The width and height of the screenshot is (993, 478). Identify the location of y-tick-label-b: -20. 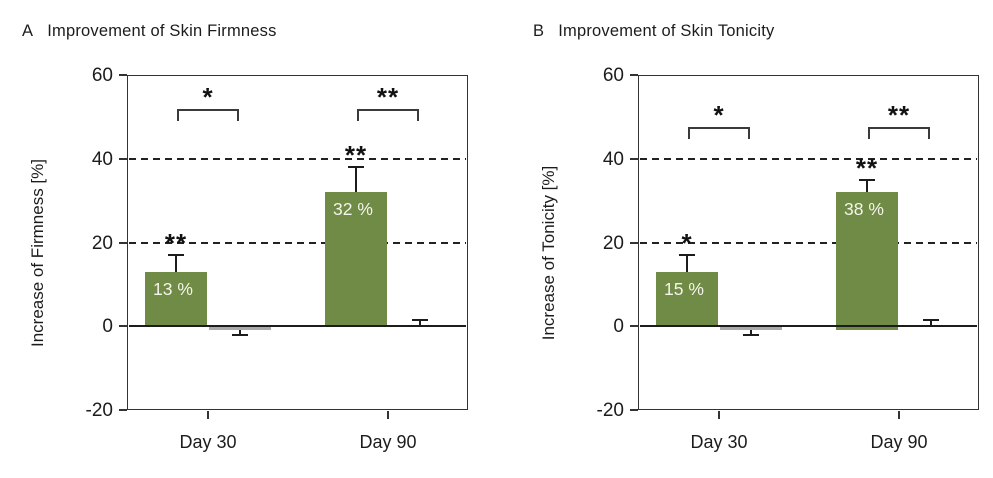
(610, 410).